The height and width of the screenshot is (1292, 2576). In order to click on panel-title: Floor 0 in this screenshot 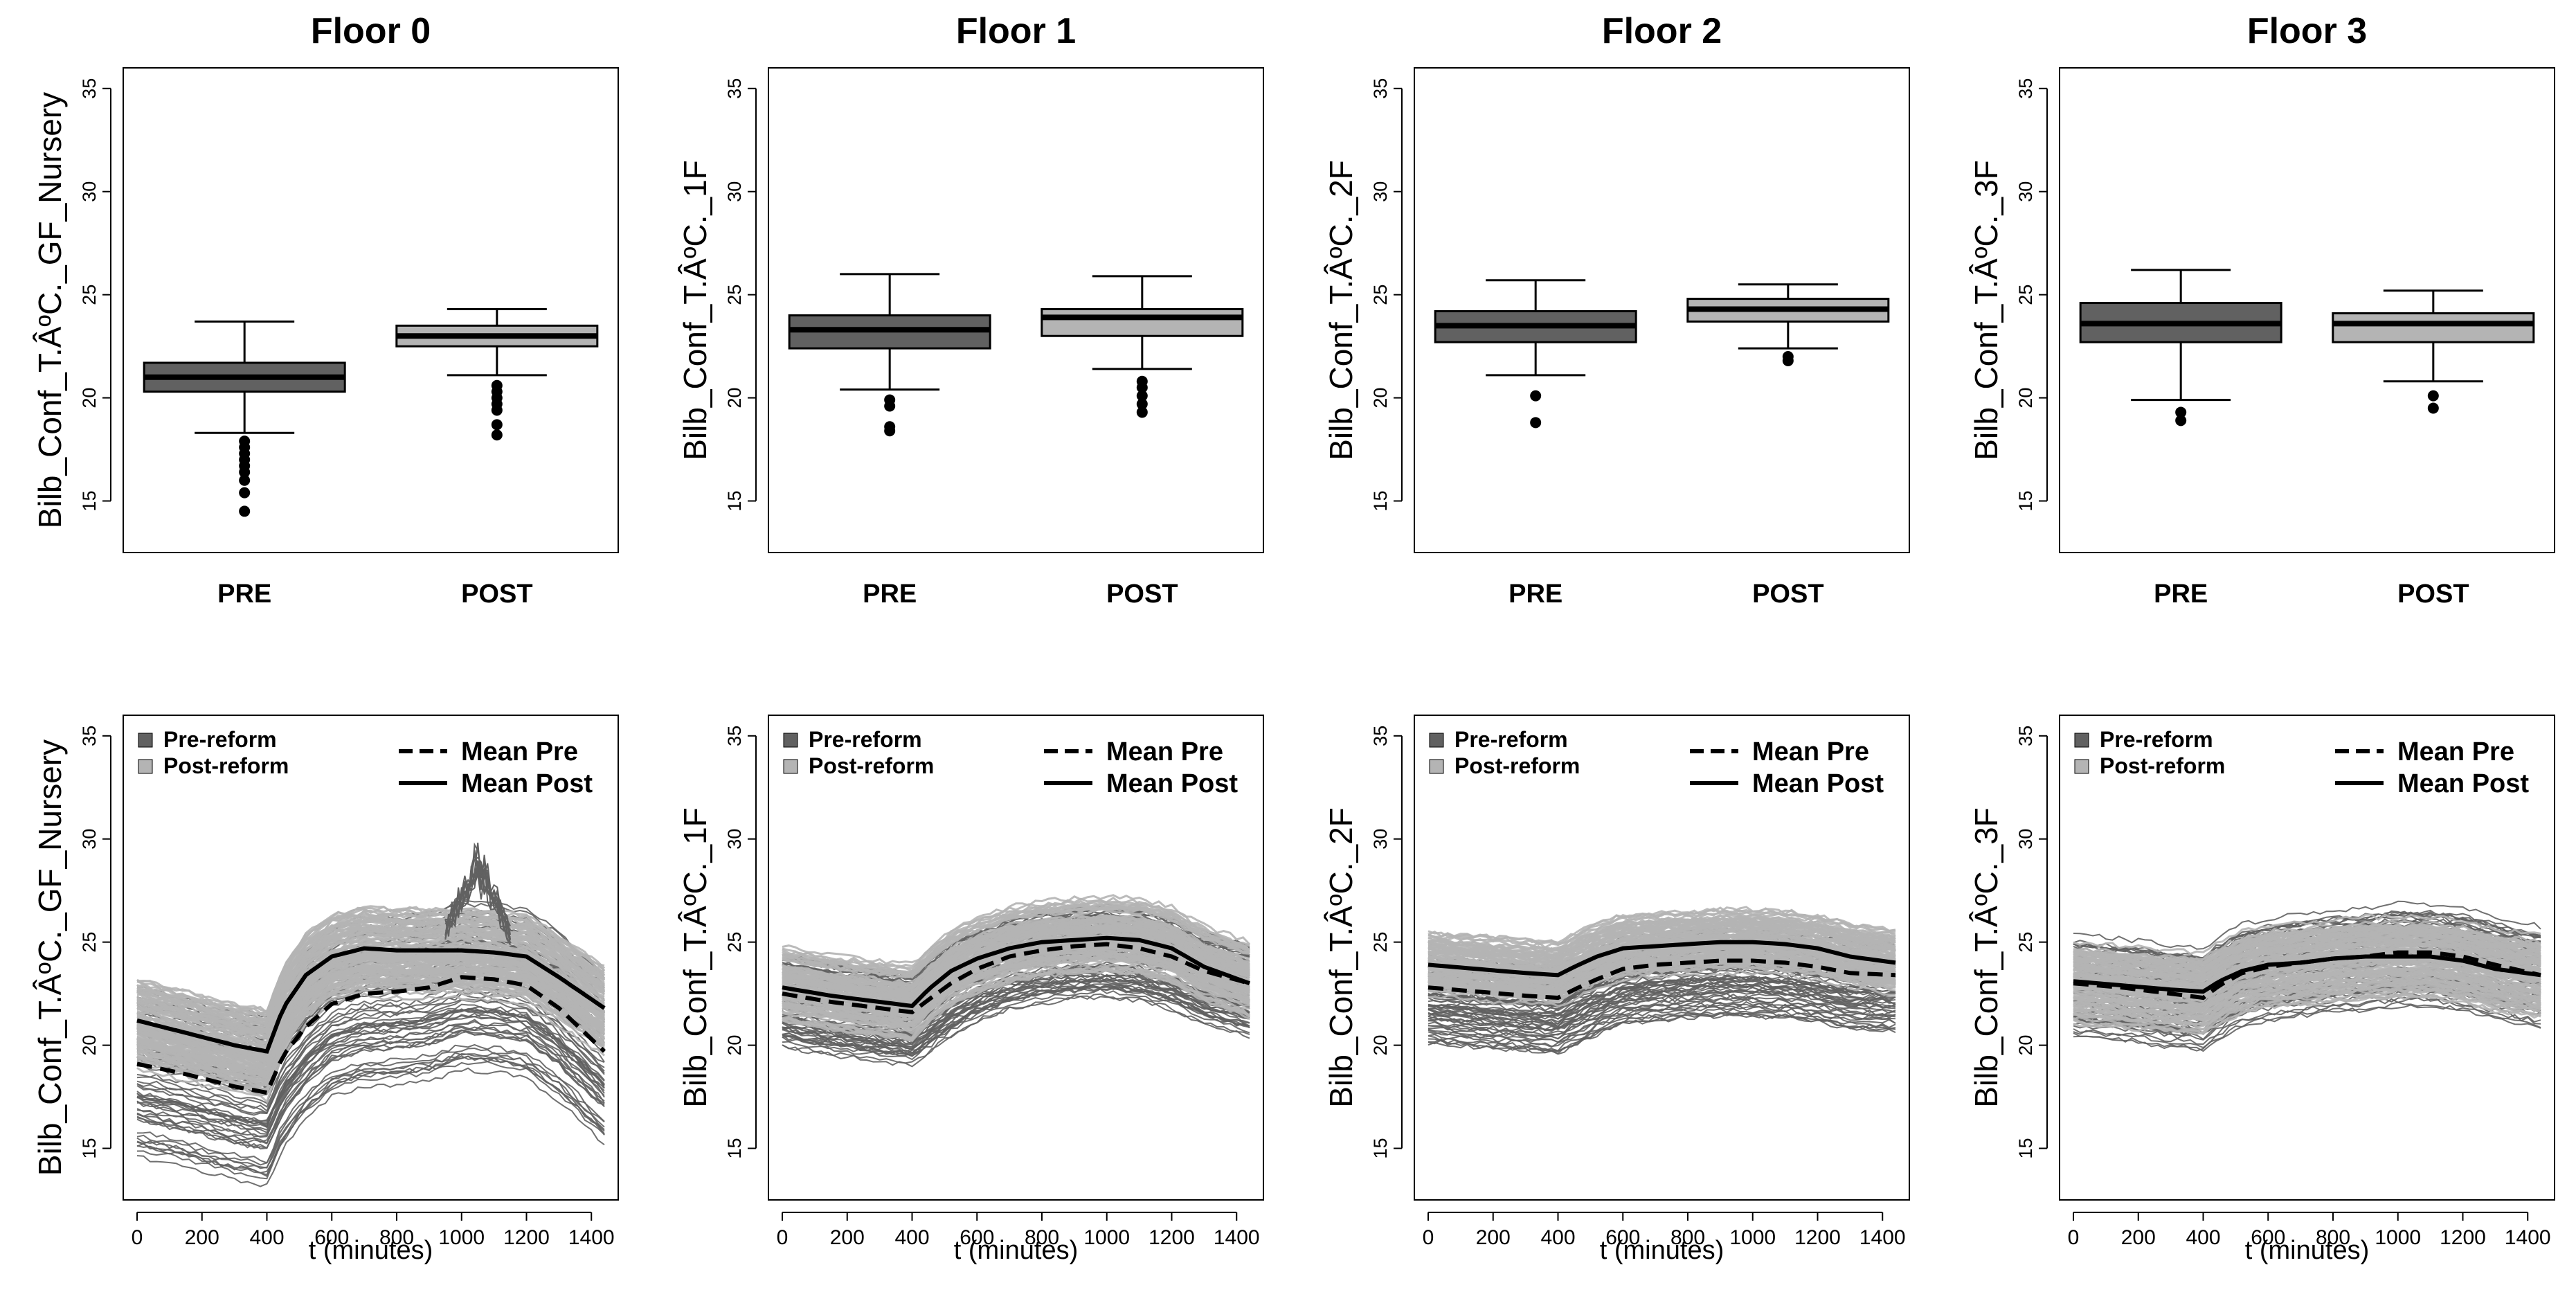, I will do `click(371, 31)`.